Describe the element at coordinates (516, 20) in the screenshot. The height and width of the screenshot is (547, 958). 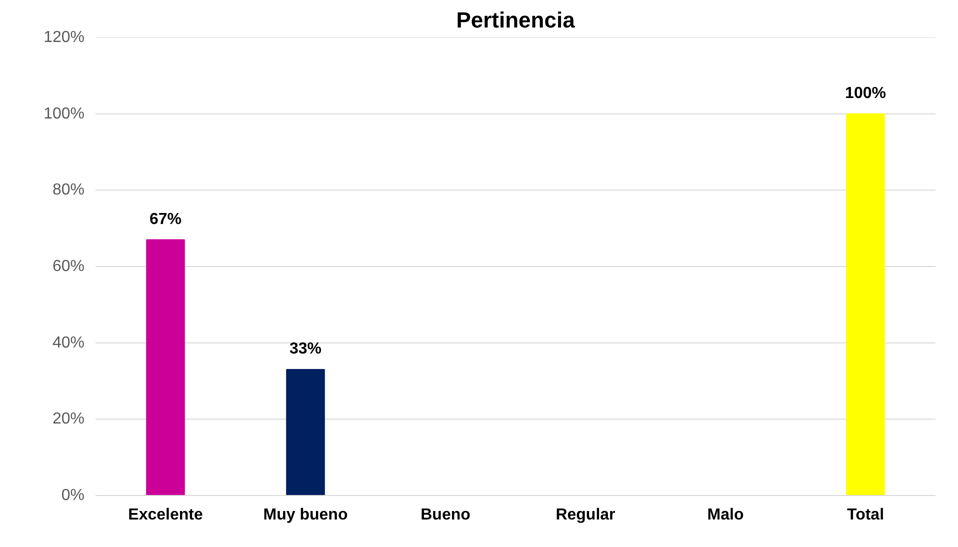
I see `chart-title: Pertinencia` at that location.